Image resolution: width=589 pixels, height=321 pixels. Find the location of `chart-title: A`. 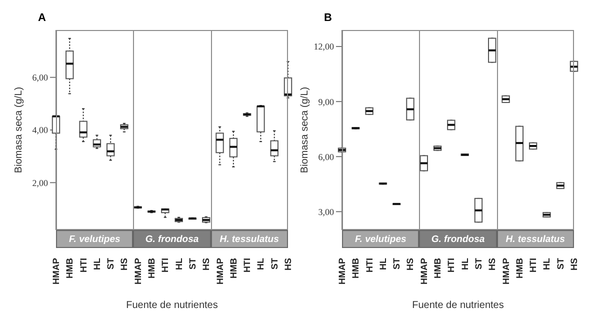

chart-title: A is located at coordinates (42, 18).